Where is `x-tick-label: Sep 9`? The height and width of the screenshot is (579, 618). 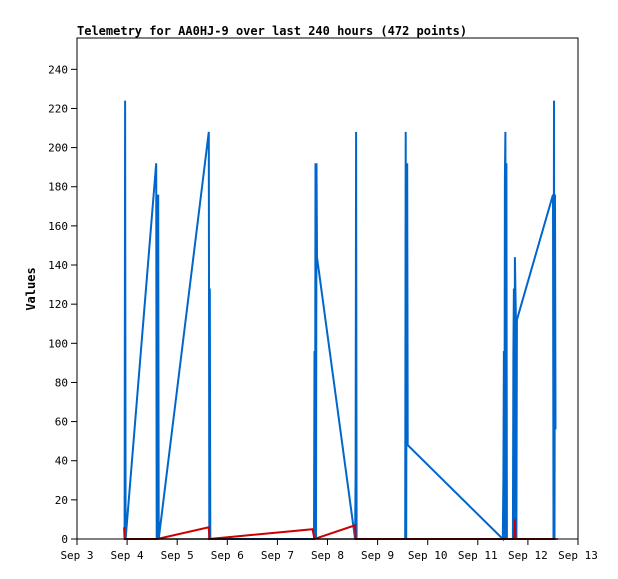 x-tick-label: Sep 9 is located at coordinates (377, 555).